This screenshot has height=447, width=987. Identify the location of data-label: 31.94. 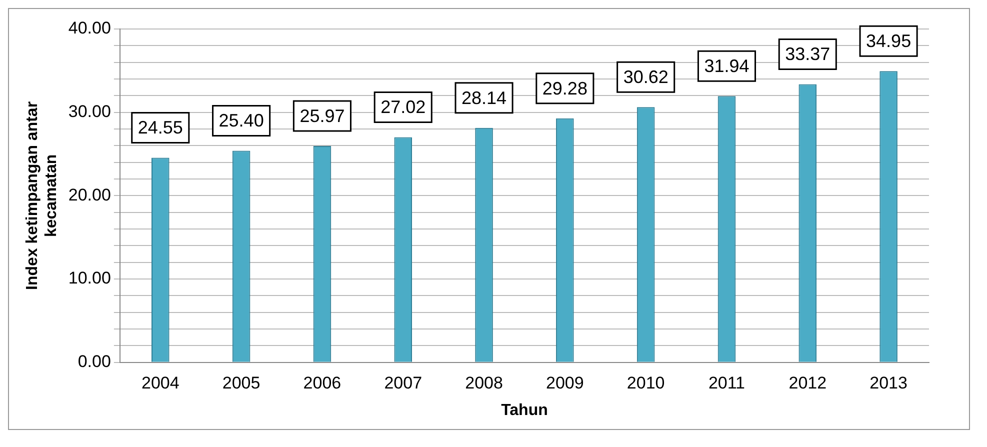
(727, 66).